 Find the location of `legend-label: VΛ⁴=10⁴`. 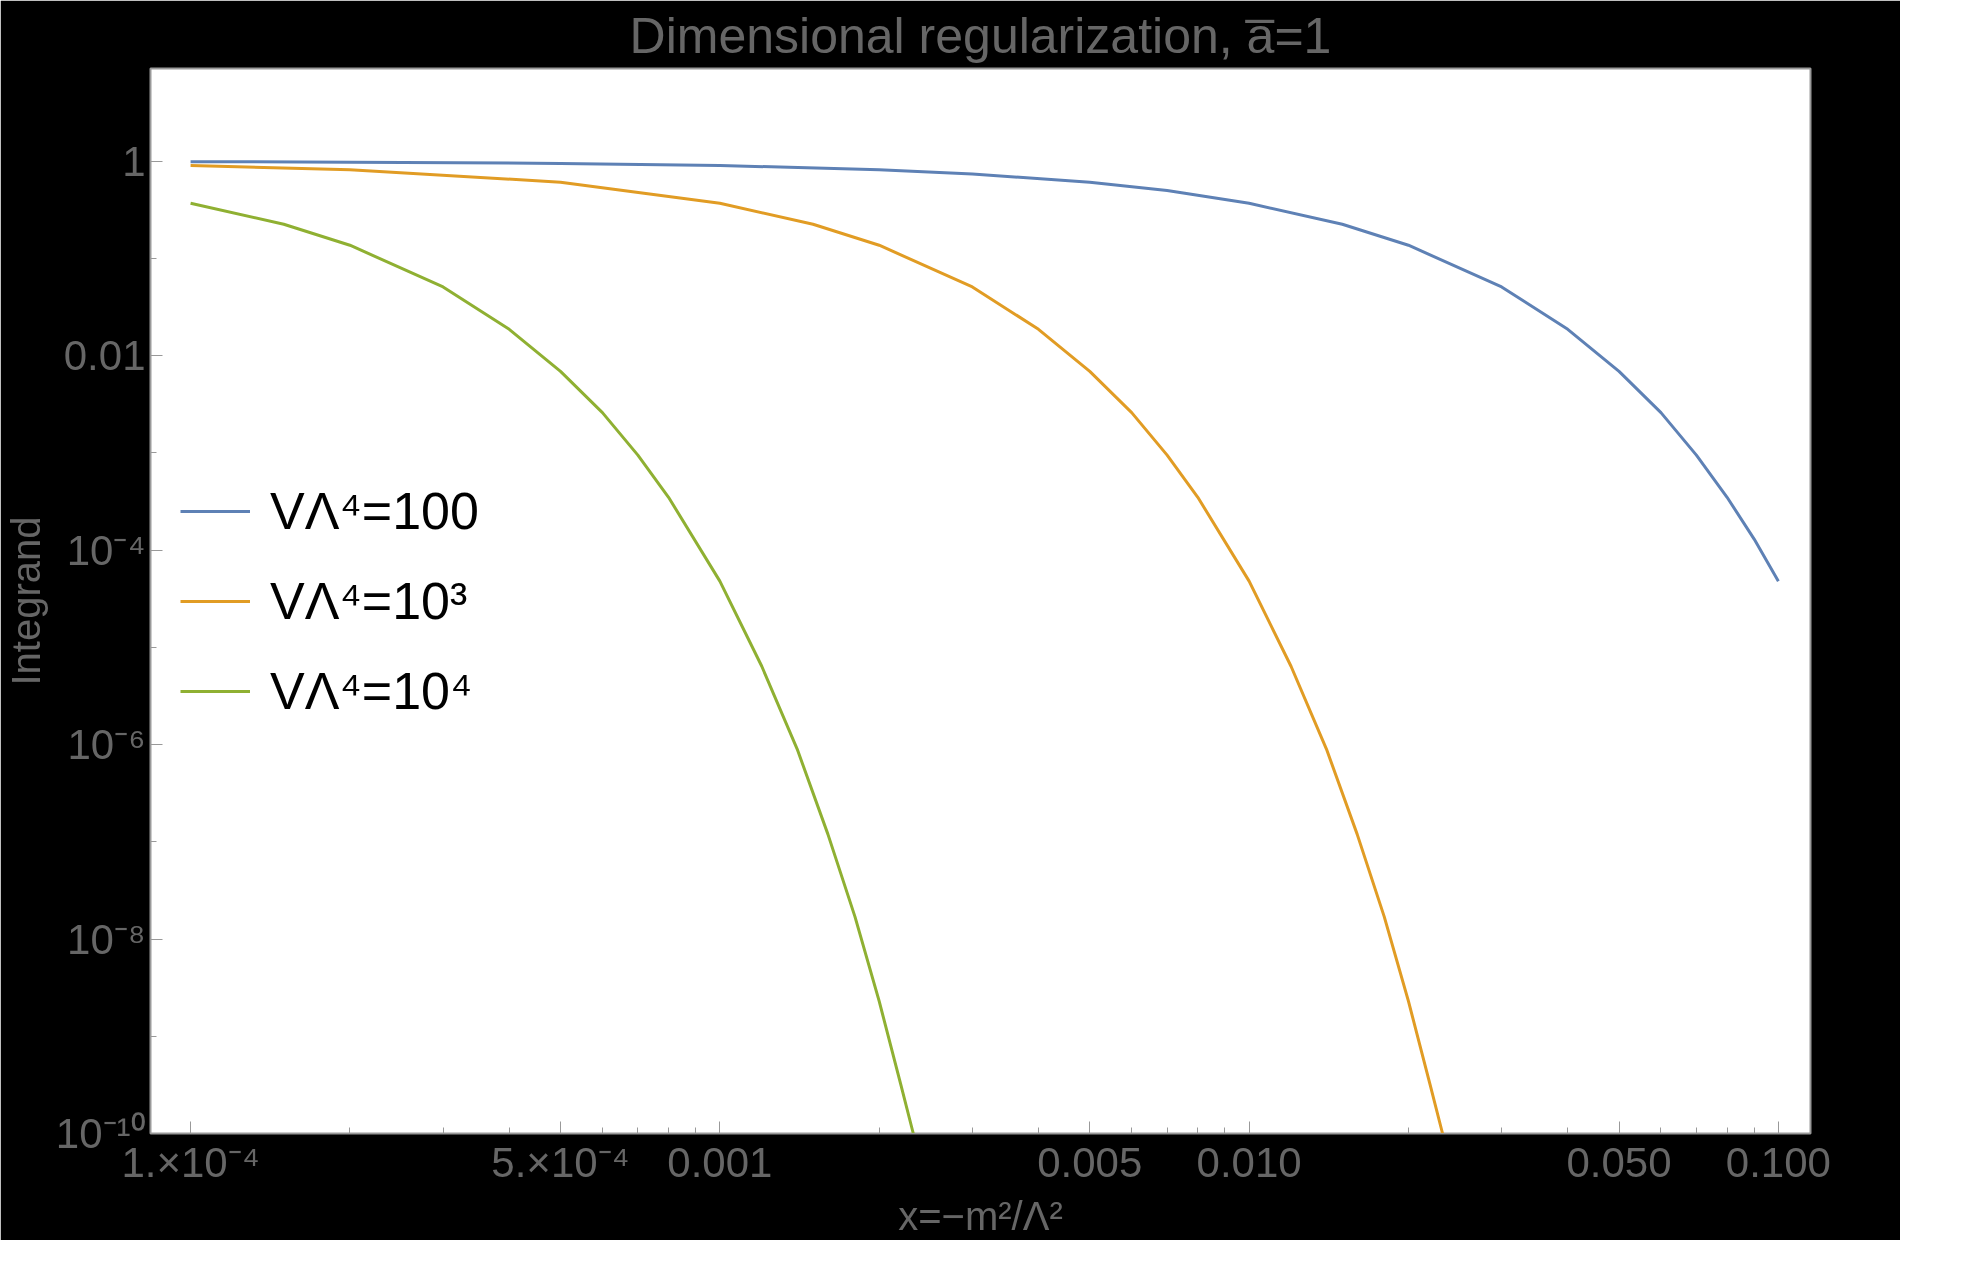

legend-label: VΛ⁴=10⁴ is located at coordinates (371, 690).